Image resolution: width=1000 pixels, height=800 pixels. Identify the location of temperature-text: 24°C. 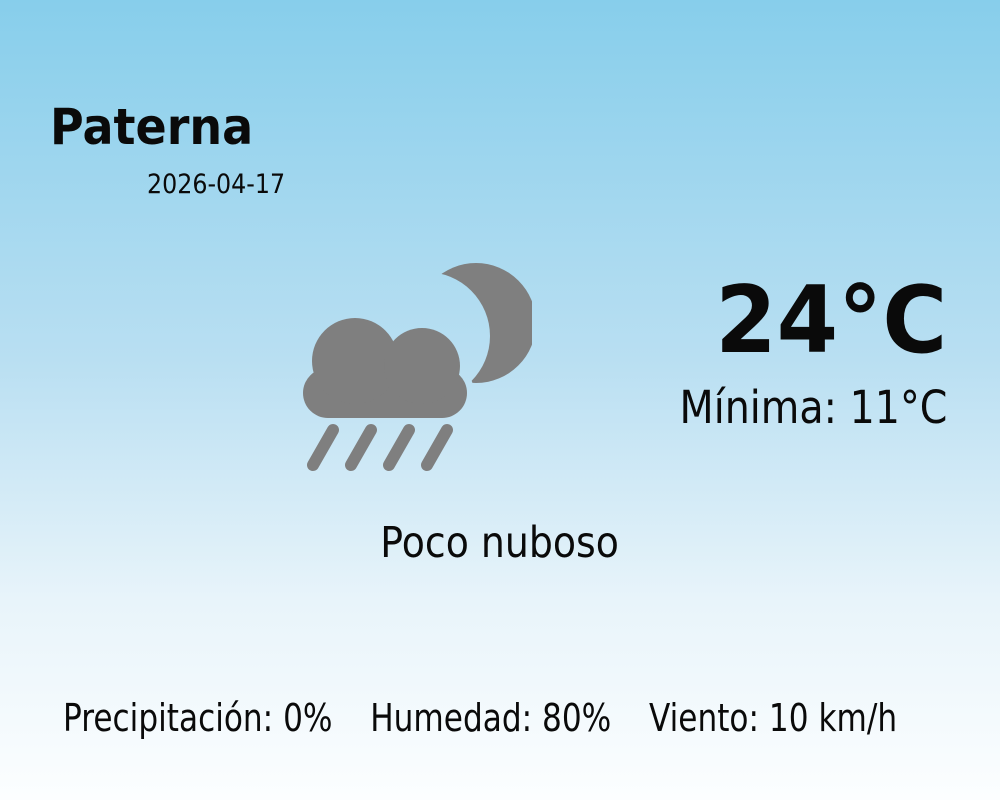
(831, 320).